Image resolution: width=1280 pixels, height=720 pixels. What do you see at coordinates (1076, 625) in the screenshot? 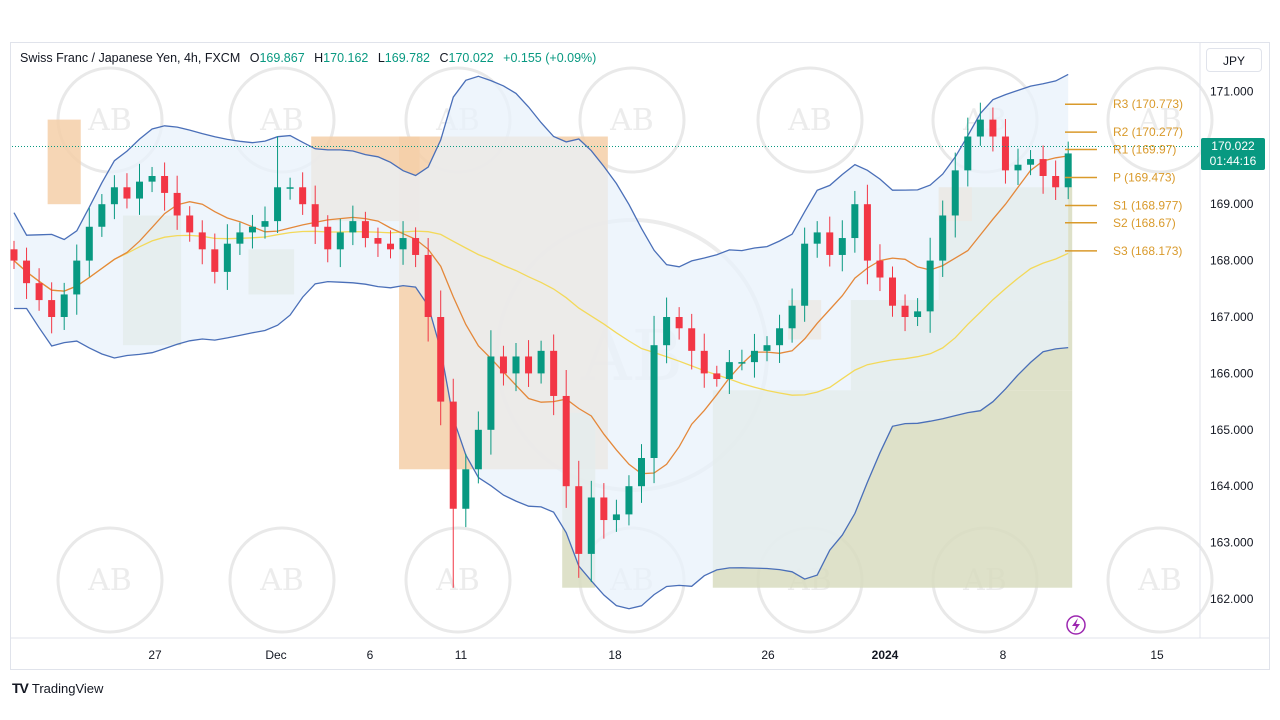
I see `lightning-icon` at bounding box center [1076, 625].